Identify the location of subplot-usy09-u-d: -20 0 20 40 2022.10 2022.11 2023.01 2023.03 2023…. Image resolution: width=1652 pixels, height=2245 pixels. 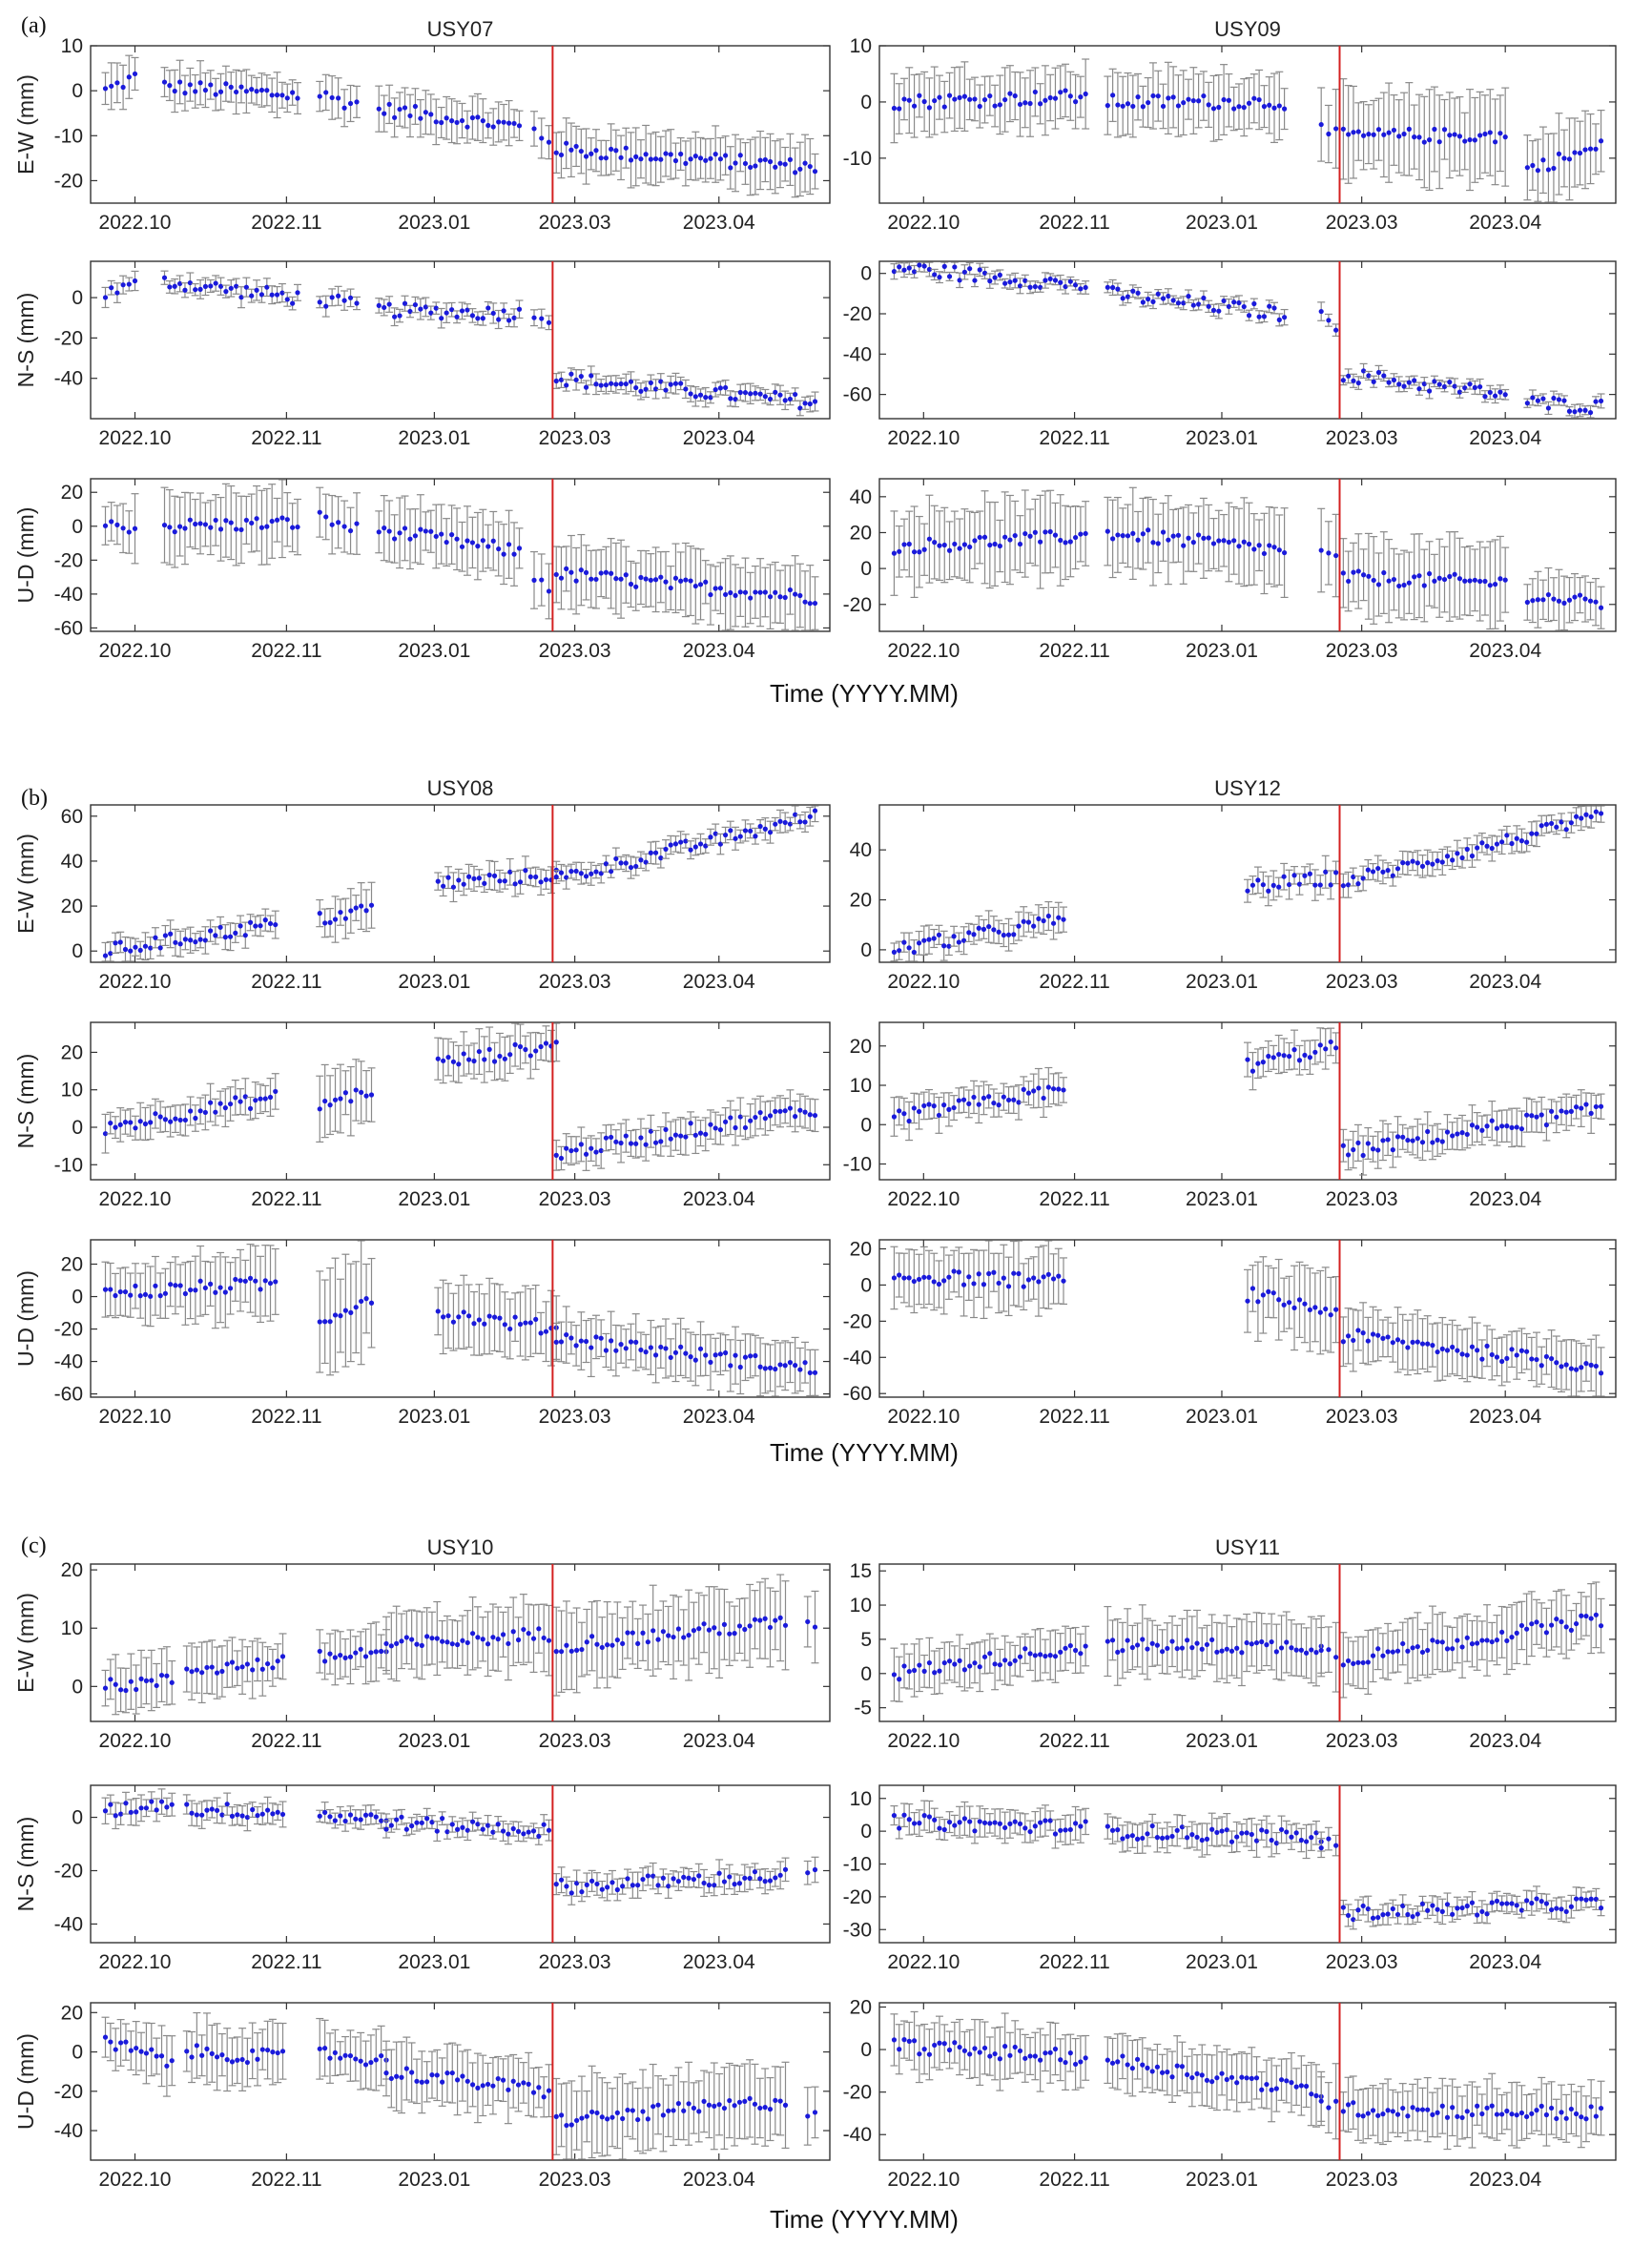
(1230, 570).